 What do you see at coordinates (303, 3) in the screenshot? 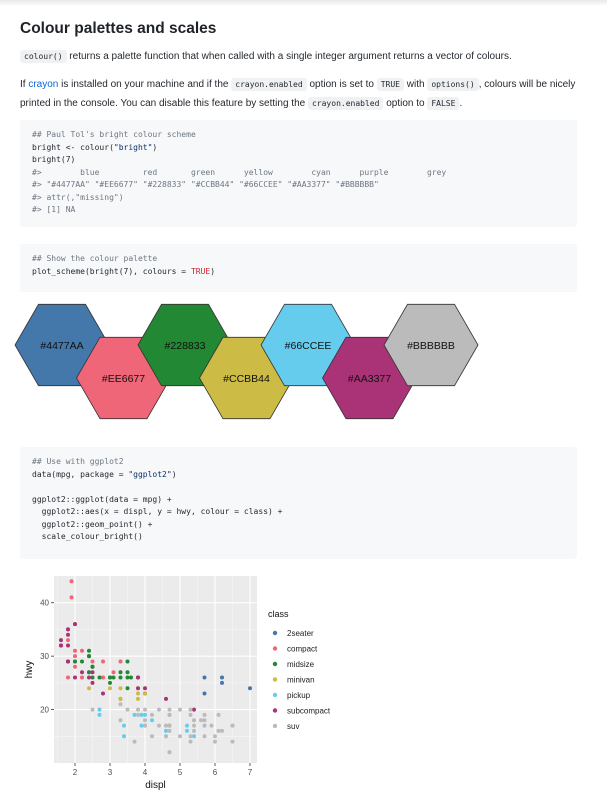
I see `top-edge` at bounding box center [303, 3].